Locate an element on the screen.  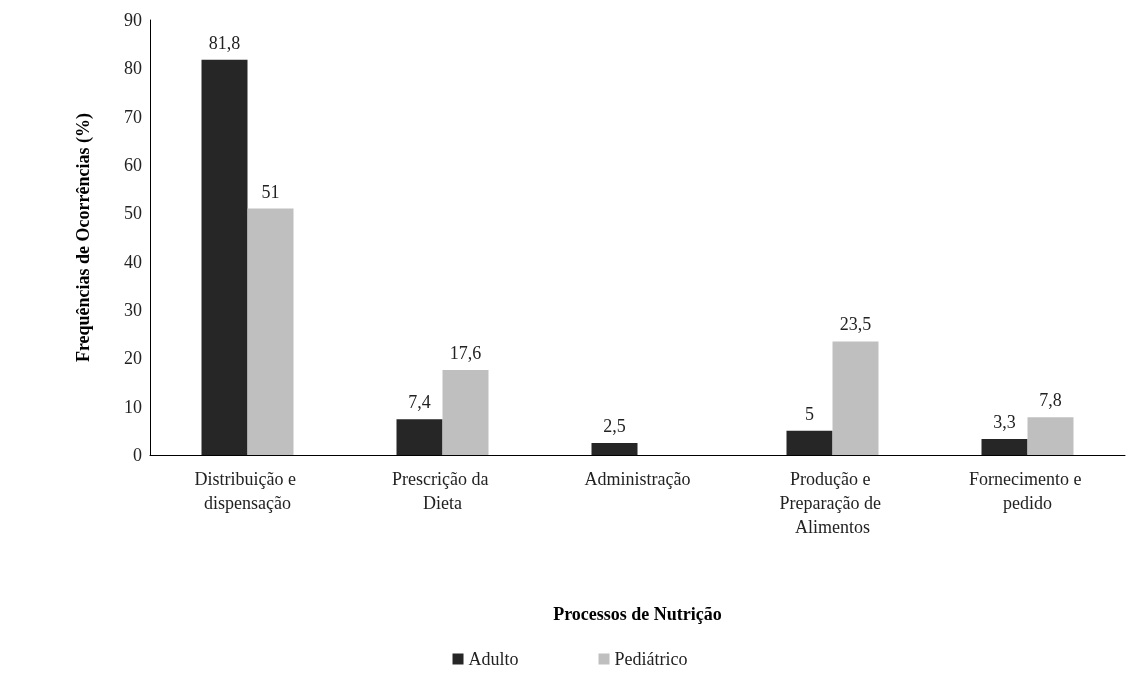
y-tick-label: 40 is located at coordinates (133, 261).